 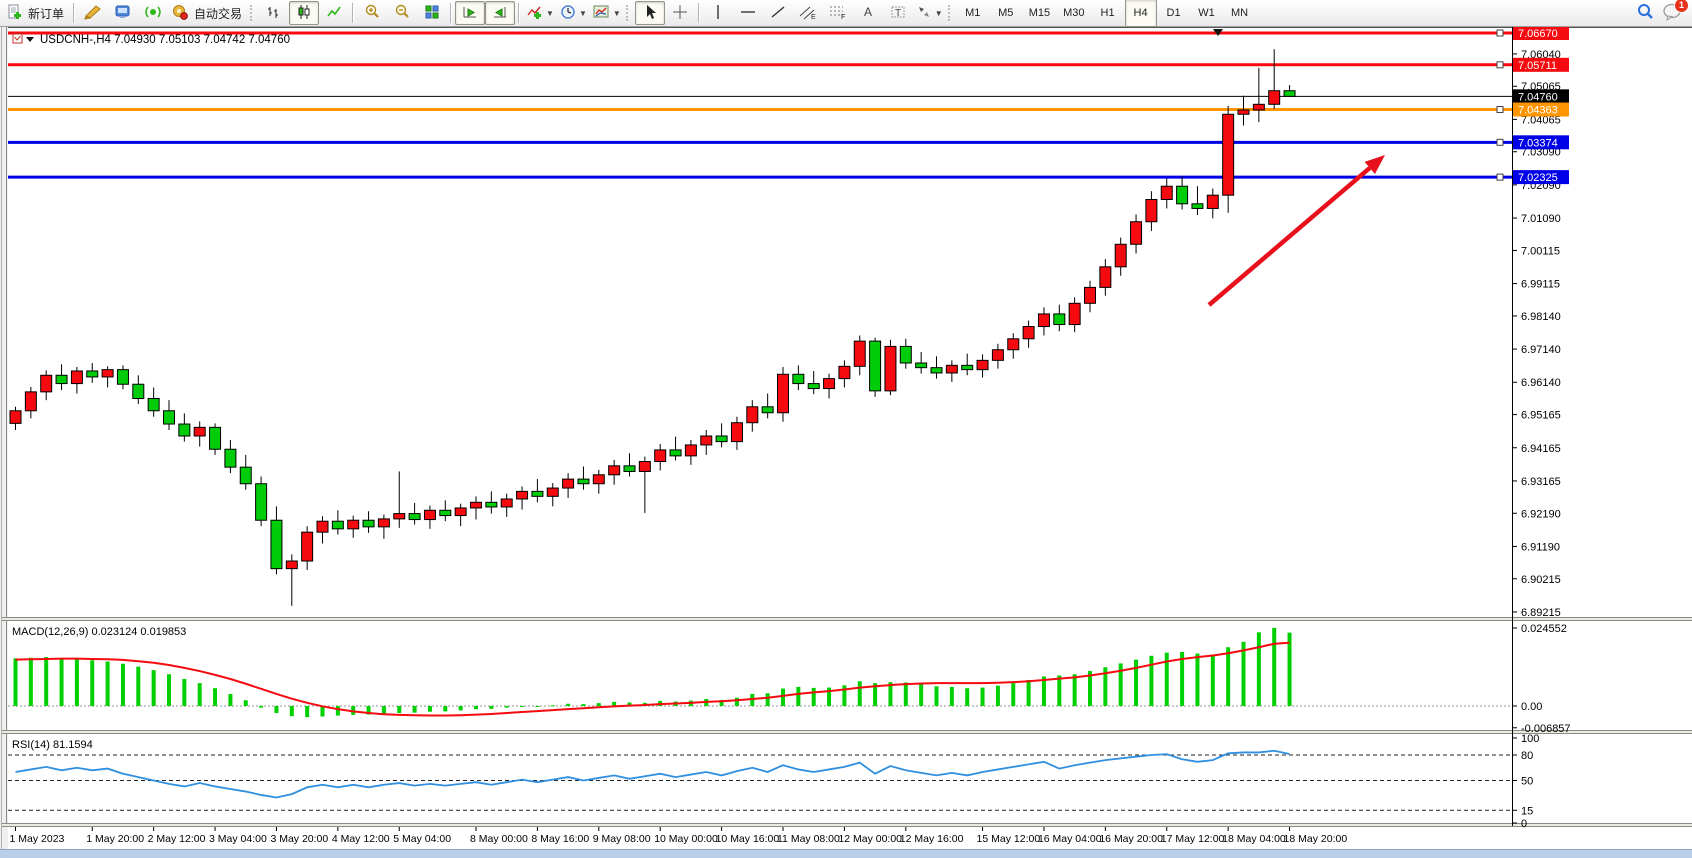 I want to click on tile-windows-button, so click(x=432, y=13).